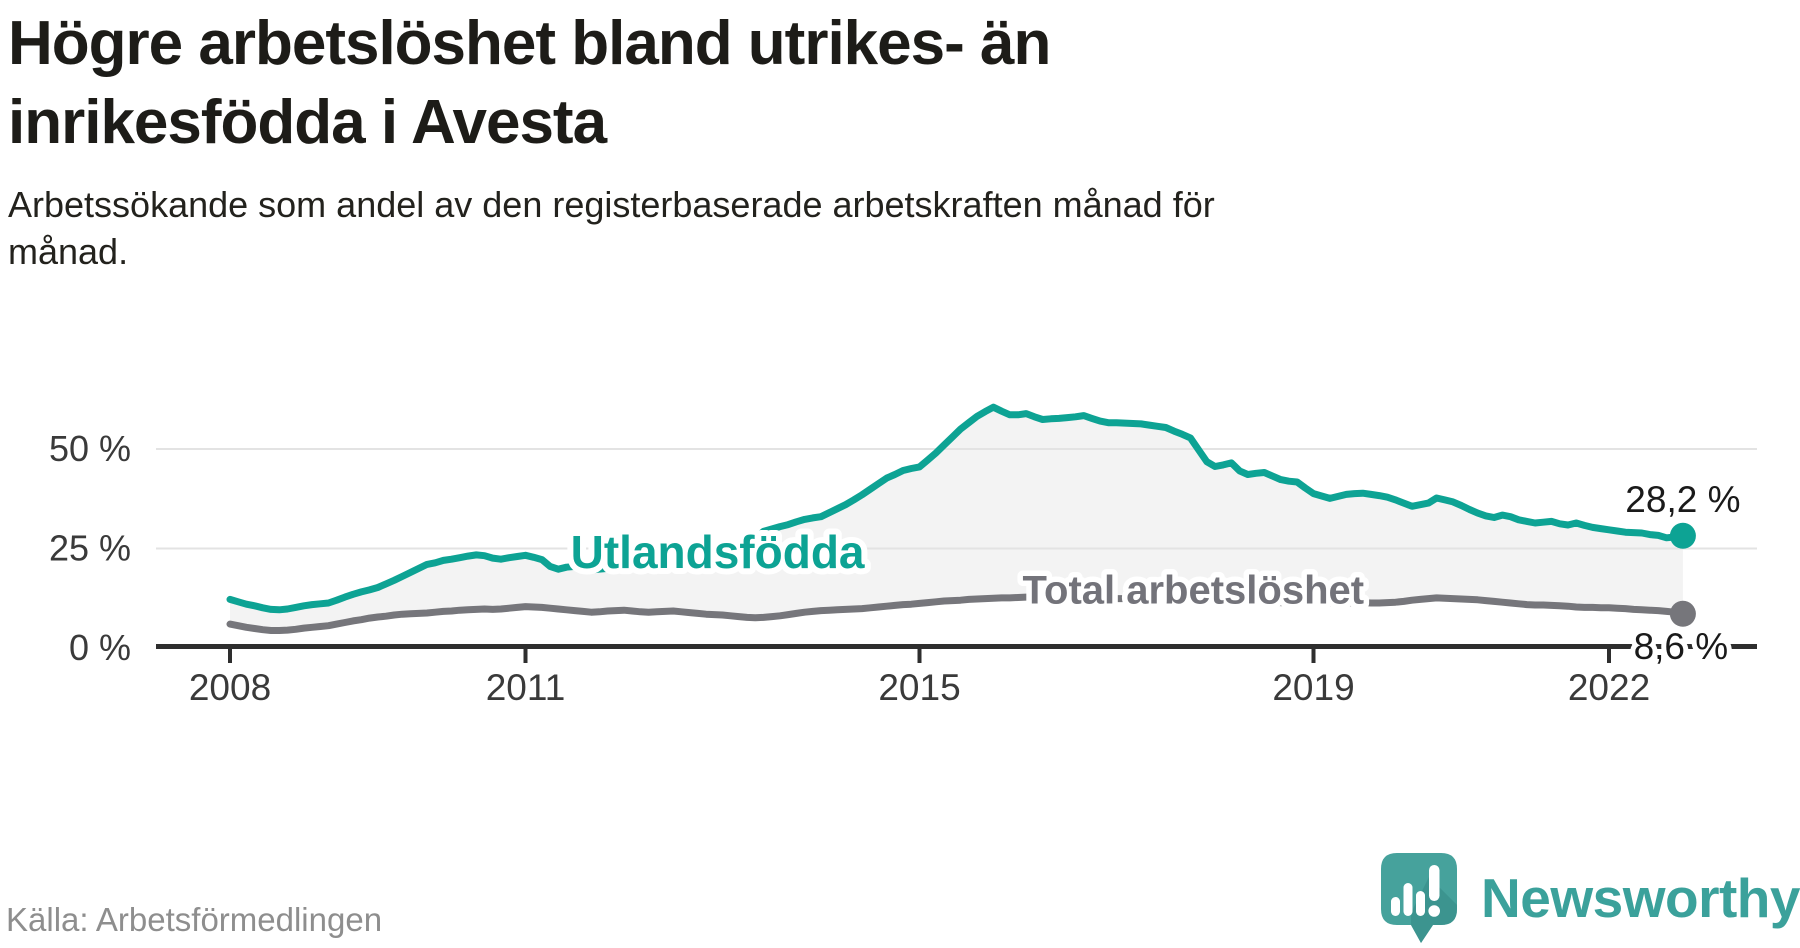  Describe the element at coordinates (526, 687) in the screenshot. I see `x-tick-label-2011: 2011` at that location.